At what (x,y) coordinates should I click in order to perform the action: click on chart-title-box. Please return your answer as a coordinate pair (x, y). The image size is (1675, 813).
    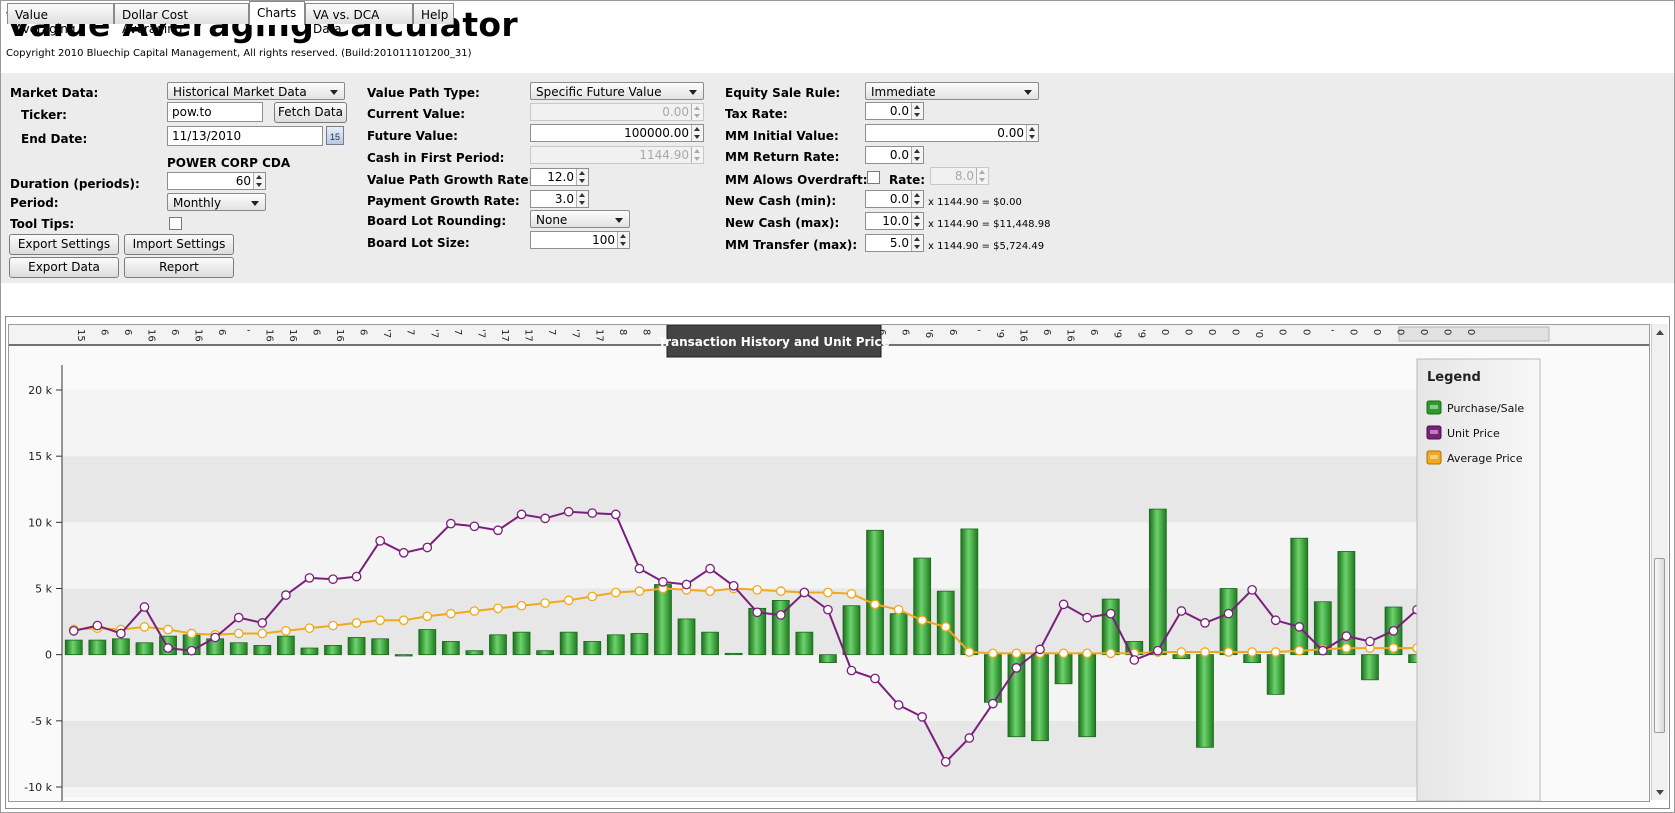
    Looking at the image, I should click on (774, 341).